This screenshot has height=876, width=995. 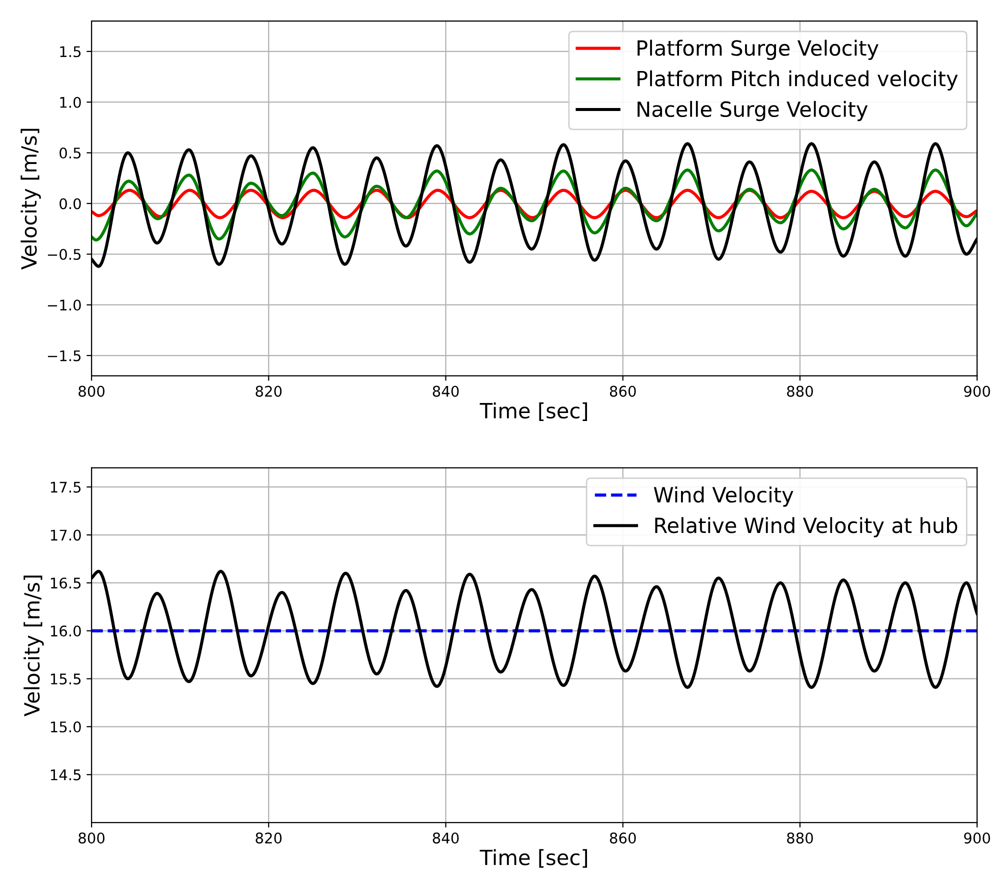 I want to click on y-tick-label: −1.5, so click(x=64, y=356).